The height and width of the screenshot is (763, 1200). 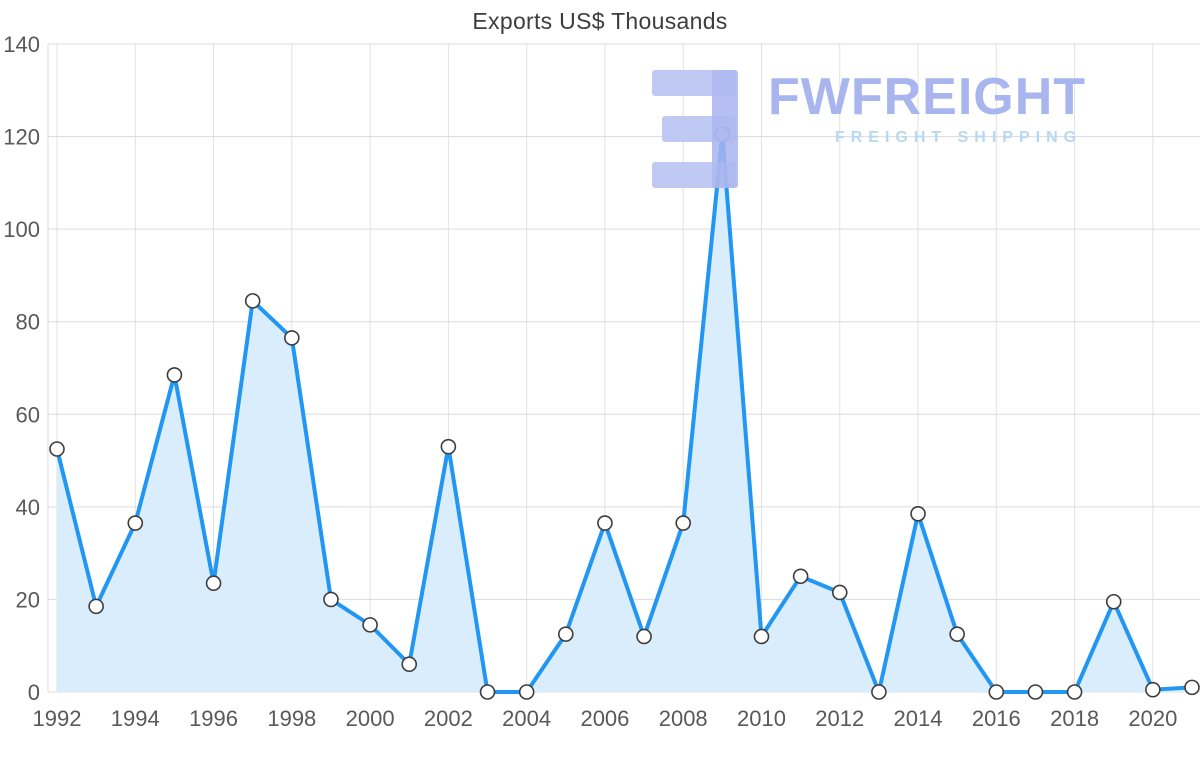 What do you see at coordinates (28, 414) in the screenshot?
I see `y-axis-label: 60` at bounding box center [28, 414].